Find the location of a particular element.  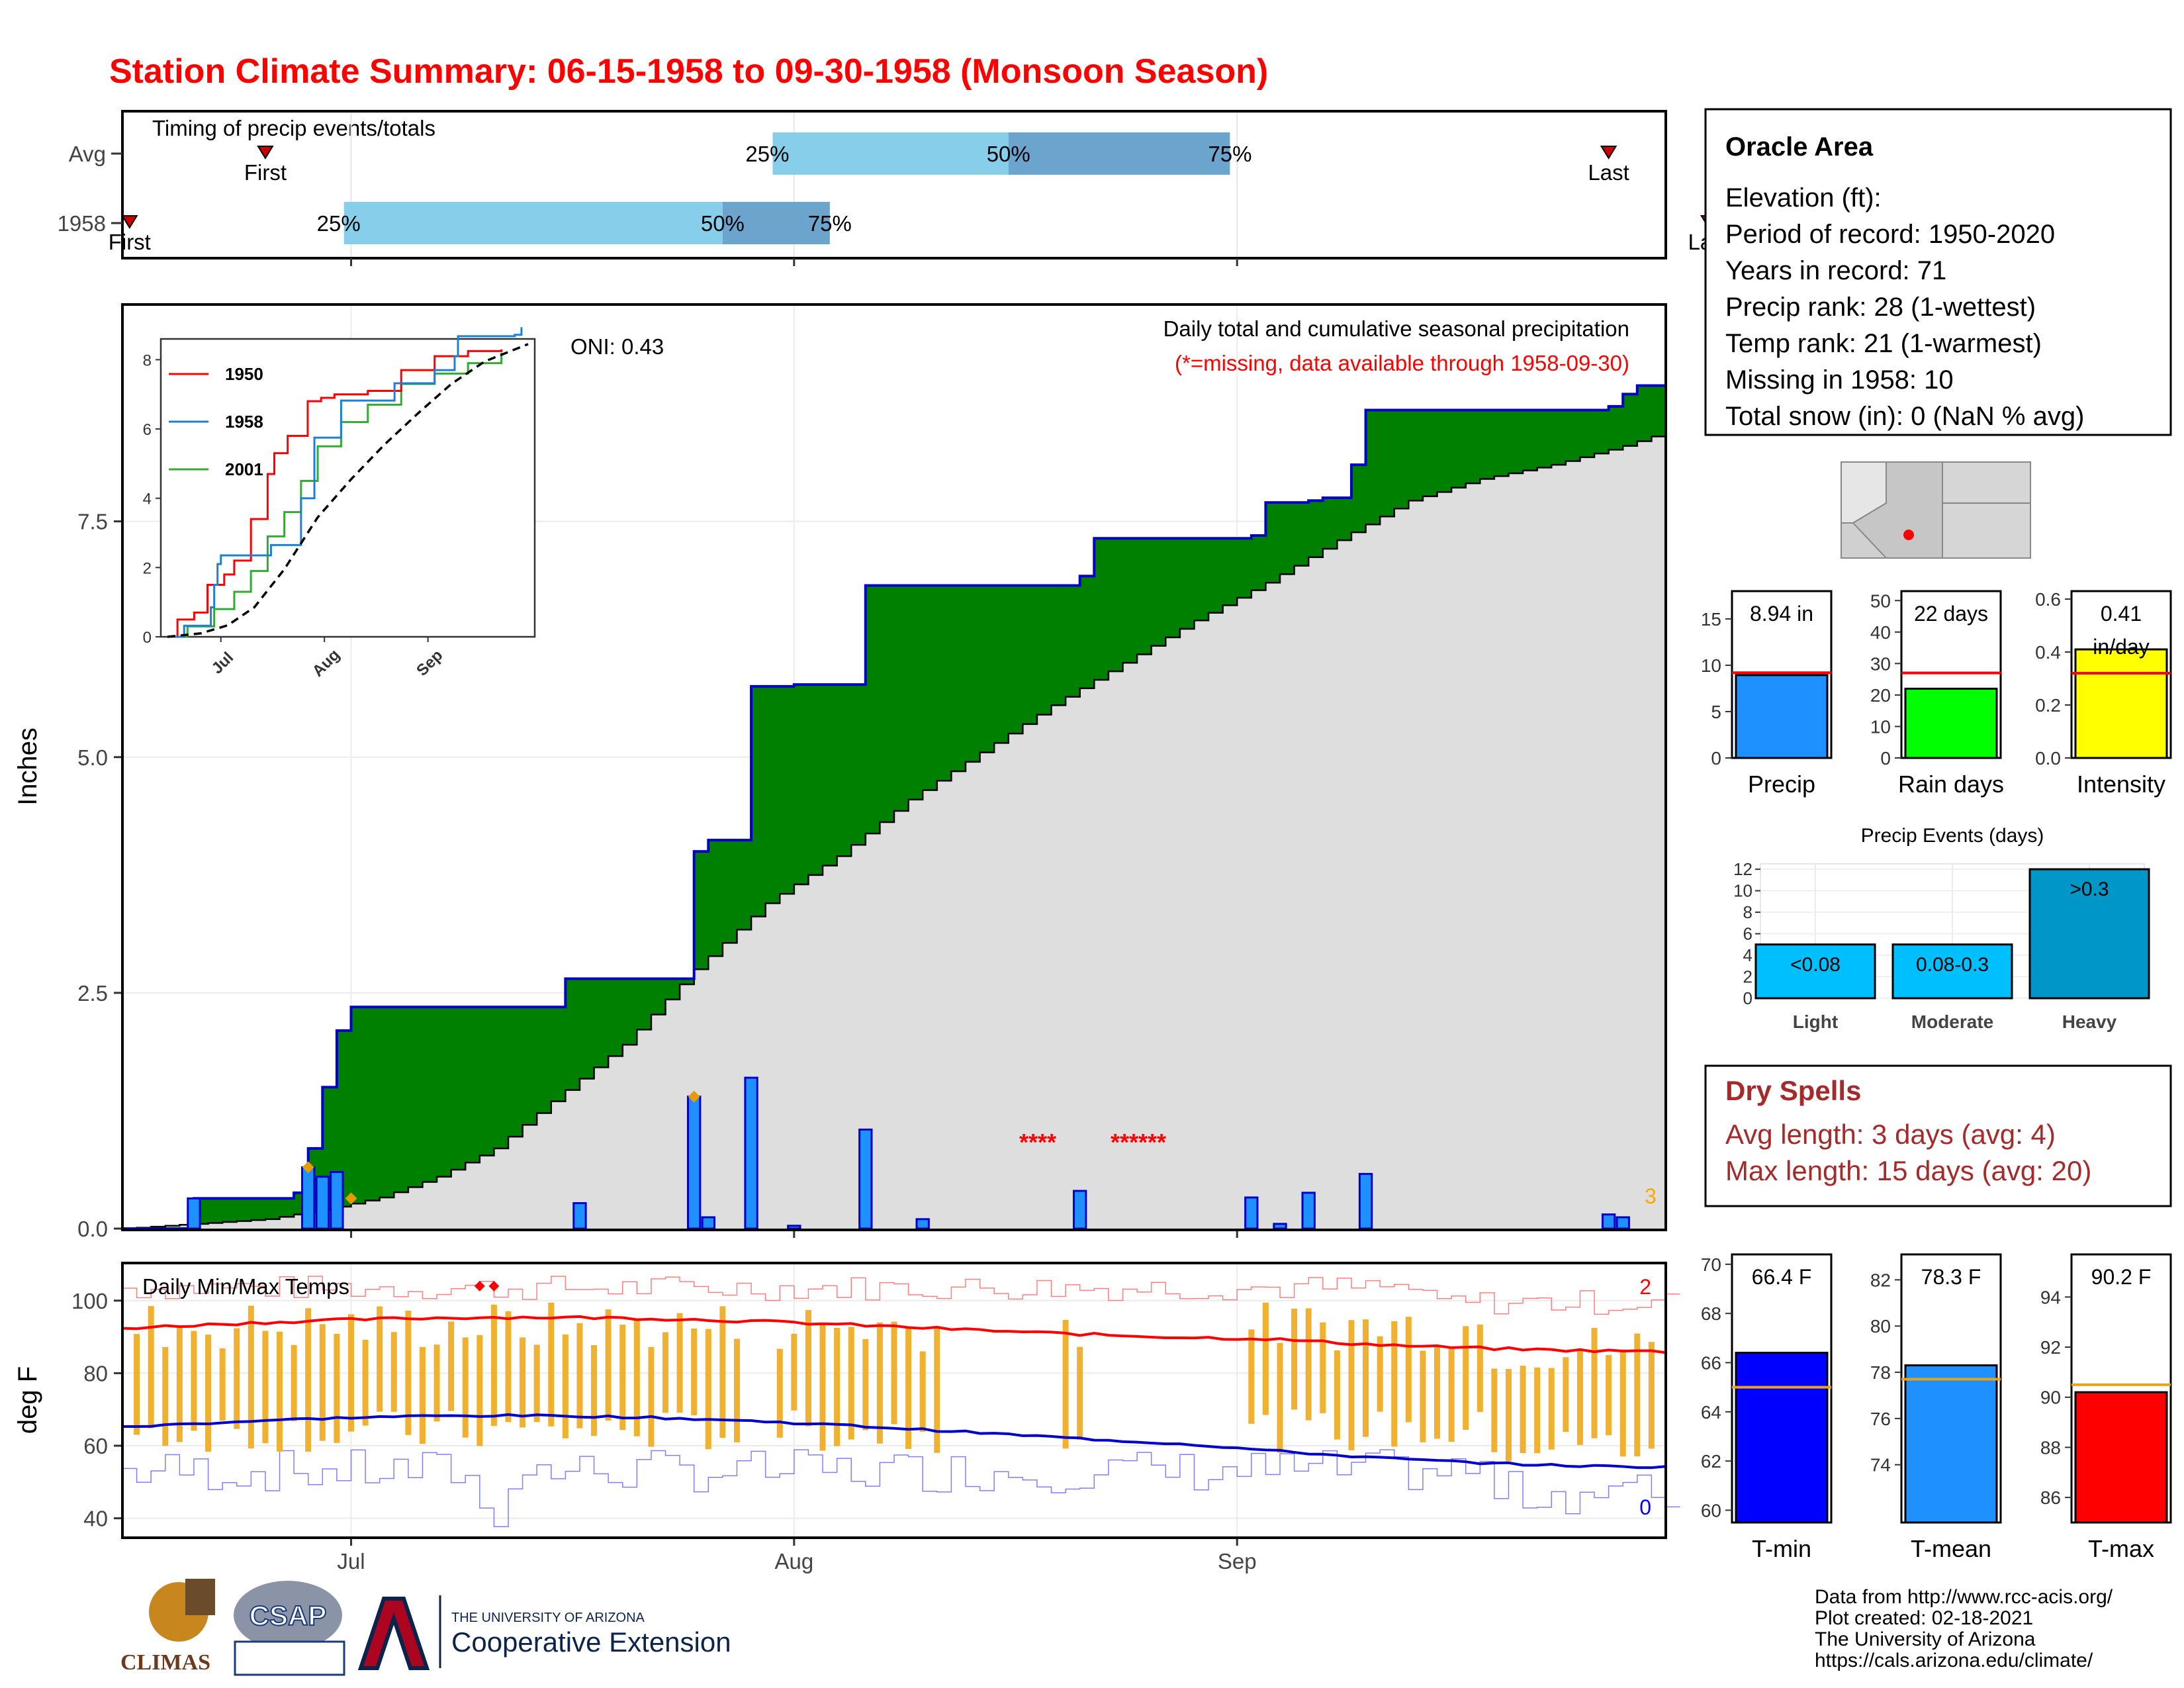

events-bar-label: <0.08 is located at coordinates (1815, 965).